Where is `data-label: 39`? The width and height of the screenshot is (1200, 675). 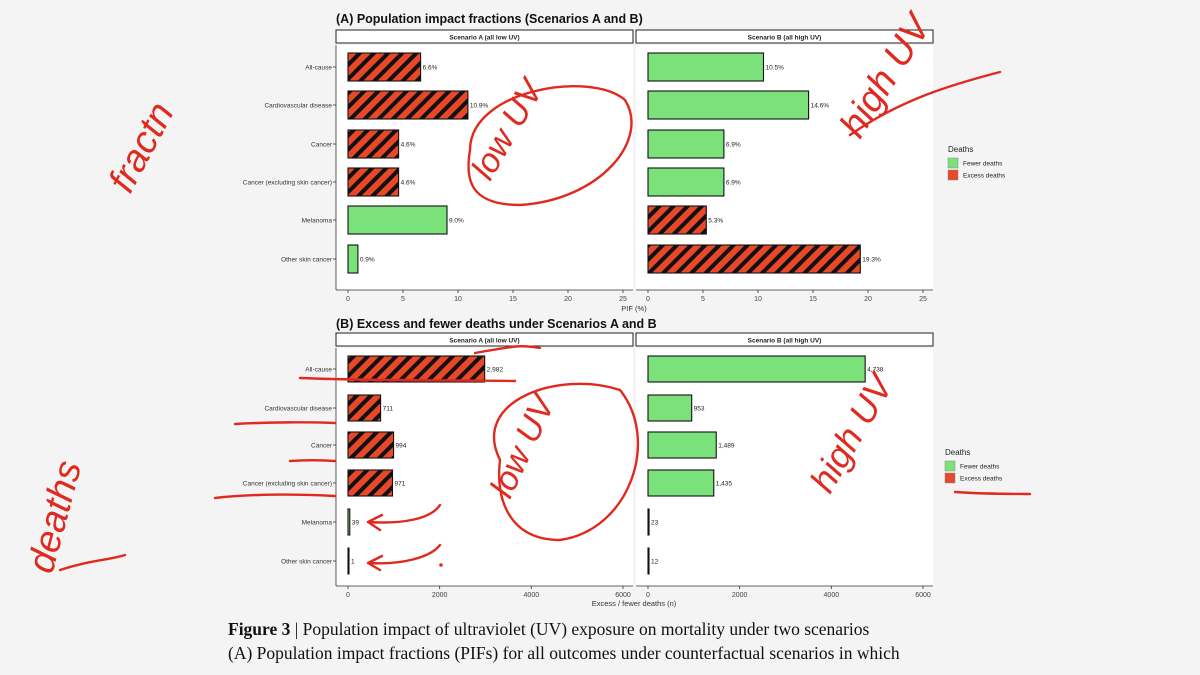 data-label: 39 is located at coordinates (356, 523).